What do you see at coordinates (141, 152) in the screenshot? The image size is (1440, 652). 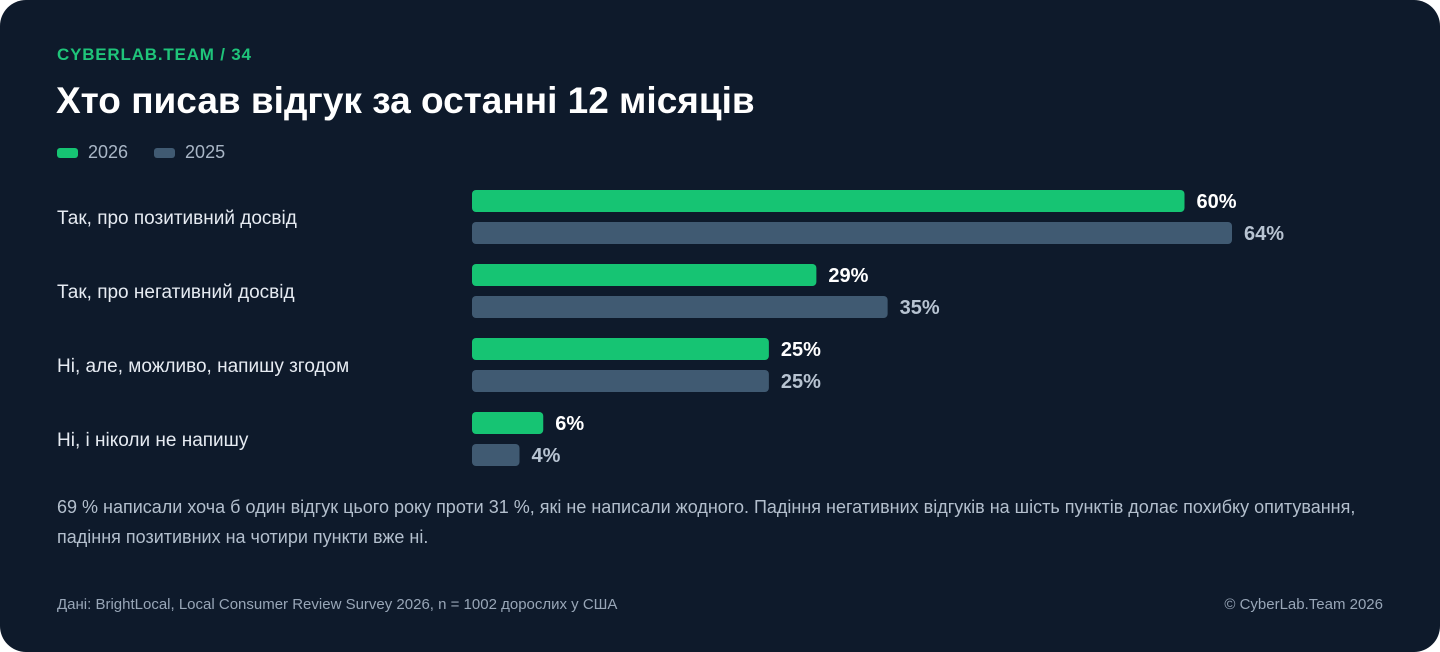 I see `legend: 2026 2025` at bounding box center [141, 152].